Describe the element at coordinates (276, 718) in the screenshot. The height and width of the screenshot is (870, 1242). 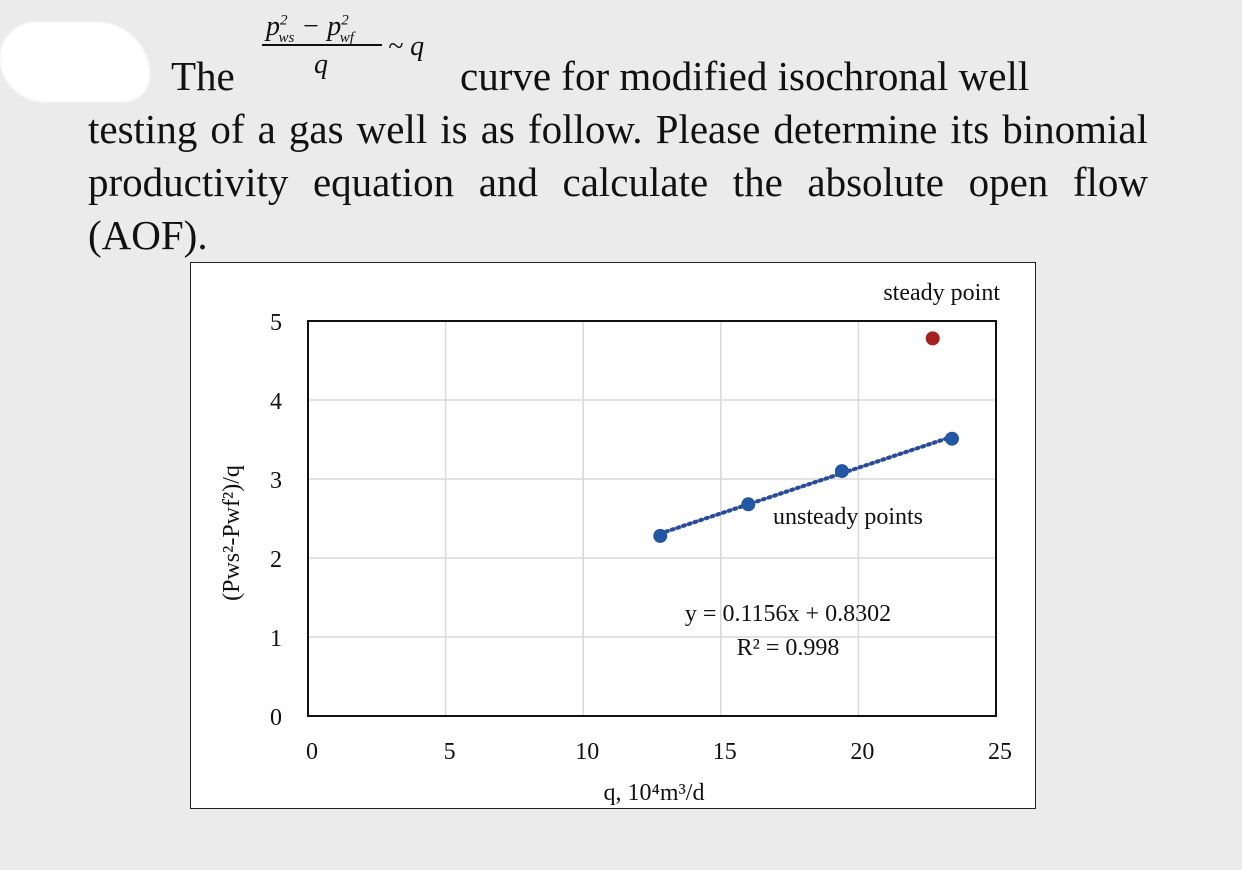
I see `y-tick-label-0: 0` at that location.